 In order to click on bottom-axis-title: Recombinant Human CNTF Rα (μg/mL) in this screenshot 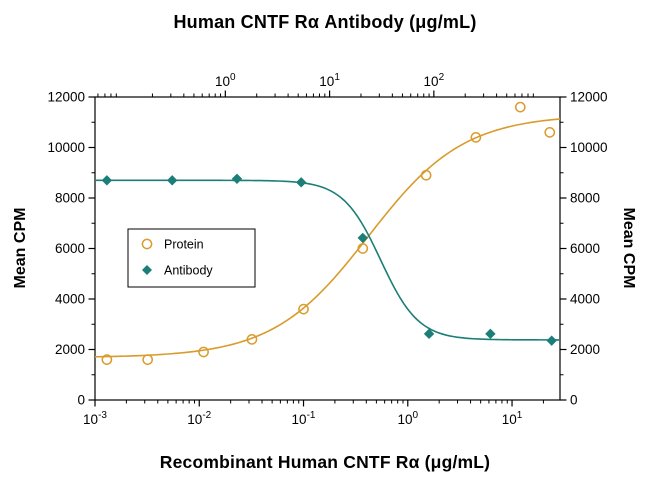, I will do `click(325, 462)`.